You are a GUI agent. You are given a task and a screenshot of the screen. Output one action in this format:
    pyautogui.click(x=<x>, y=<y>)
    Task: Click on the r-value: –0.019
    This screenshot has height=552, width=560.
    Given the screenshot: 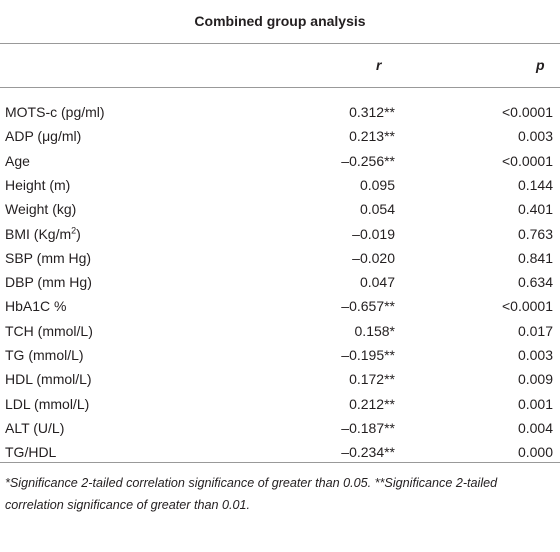 What is the action you would take?
    pyautogui.click(x=373, y=233)
    